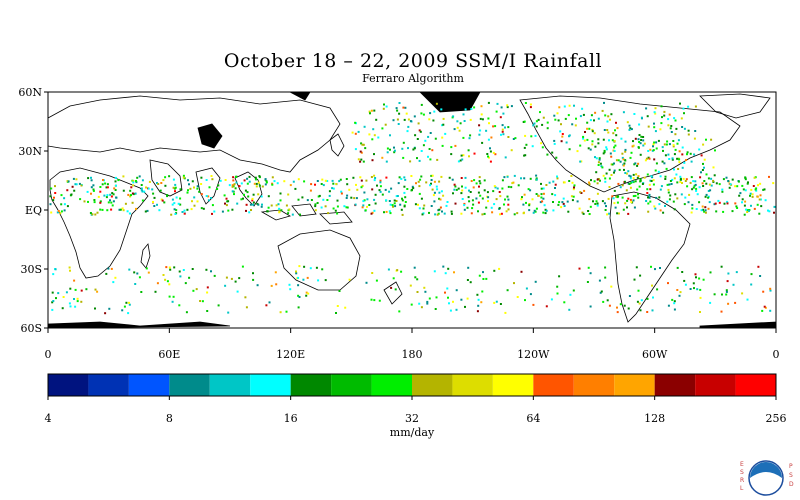  Describe the element at coordinates (791, 475) in the screenshot. I see `svg-text: S` at that location.